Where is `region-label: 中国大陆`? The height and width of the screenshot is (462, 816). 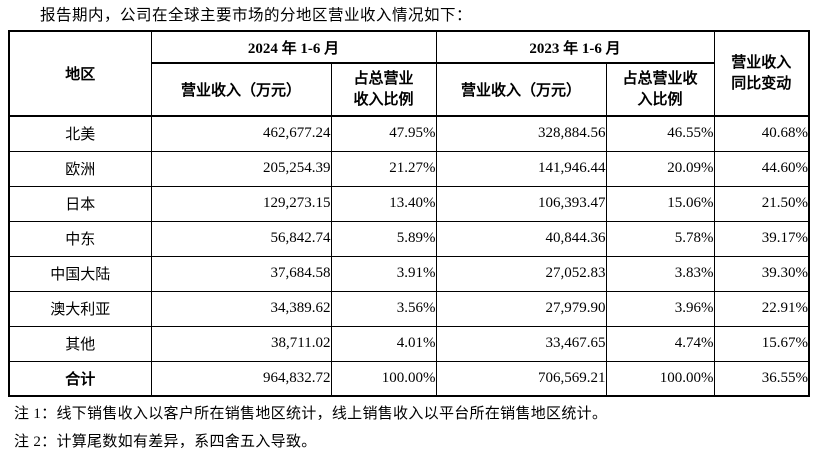 region-label: 中国大陆 is located at coordinates (80, 273).